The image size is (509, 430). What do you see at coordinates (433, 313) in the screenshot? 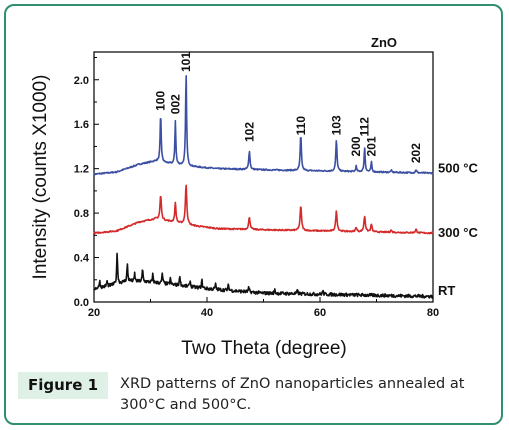
I see `x-tick-label: 80` at bounding box center [433, 313].